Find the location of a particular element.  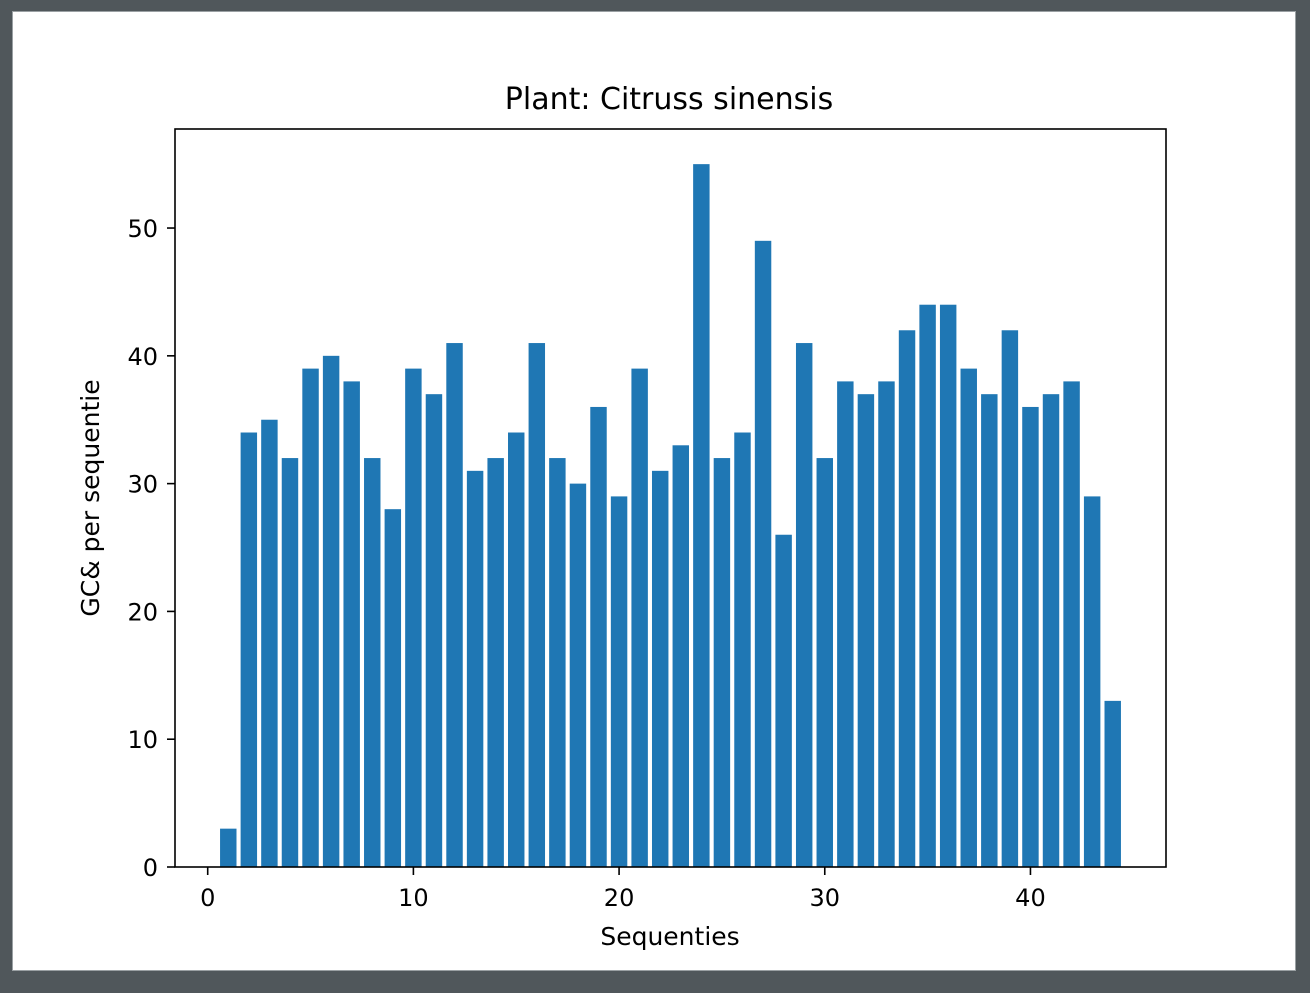

x-tick-label: 10 is located at coordinates (413, 898).